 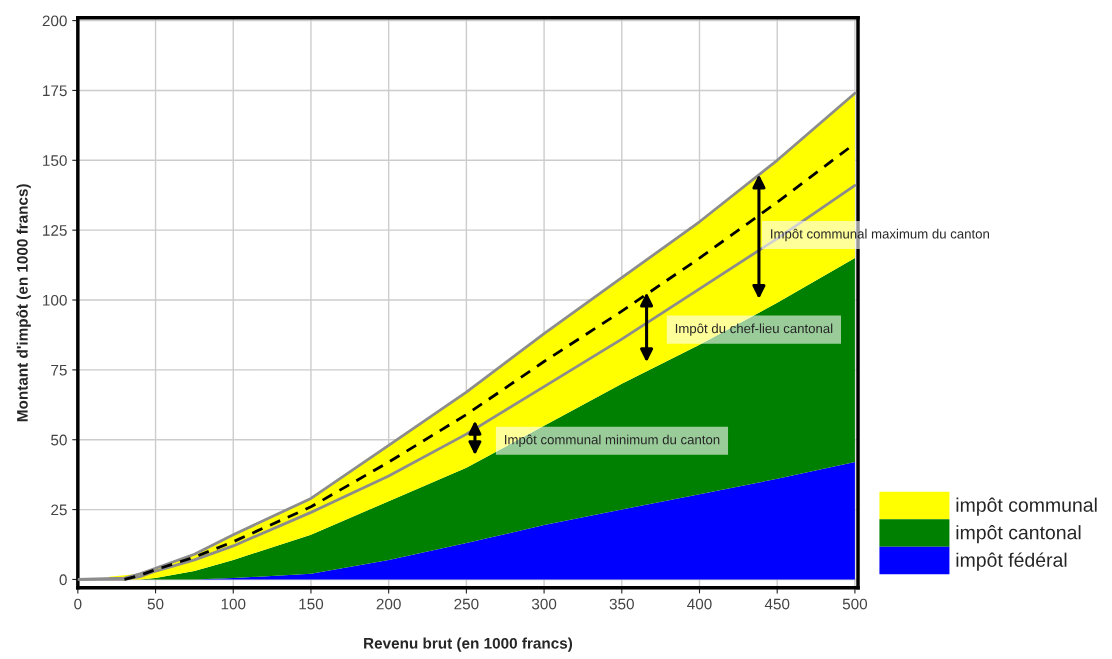 What do you see at coordinates (1018, 534) in the screenshot?
I see `legend-label: impôt cantonal` at bounding box center [1018, 534].